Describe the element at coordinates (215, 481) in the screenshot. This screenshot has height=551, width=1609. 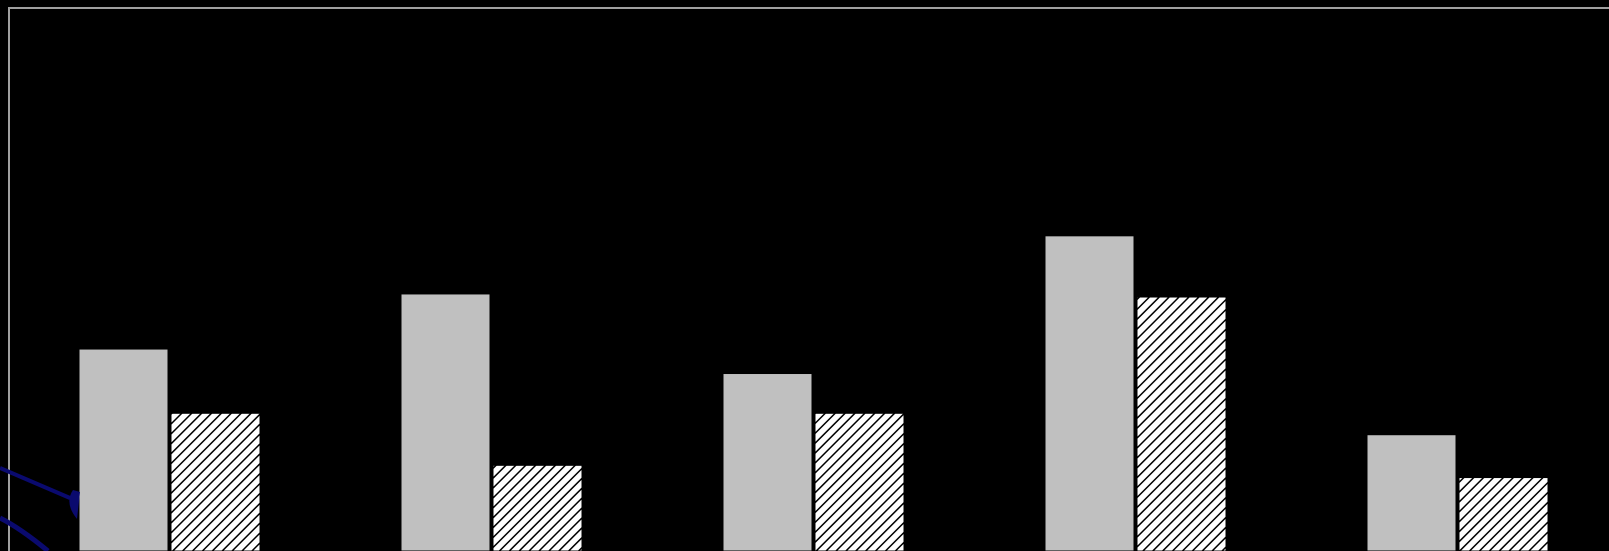
I see `bar-series2-cat1` at that location.